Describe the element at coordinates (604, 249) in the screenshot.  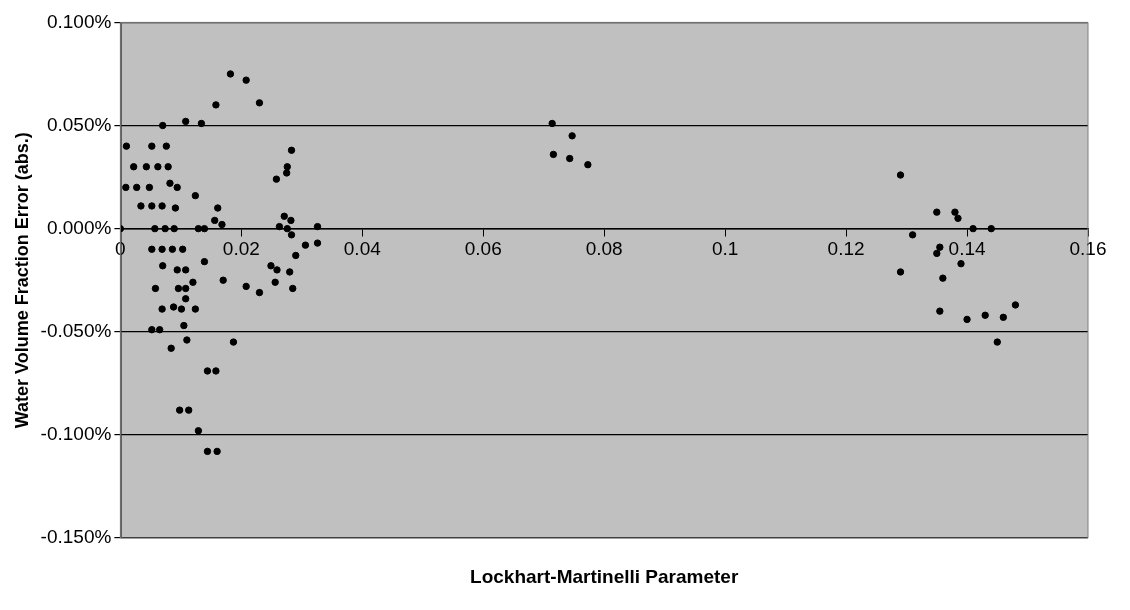
I see `x-tick-label: 0.08` at that location.